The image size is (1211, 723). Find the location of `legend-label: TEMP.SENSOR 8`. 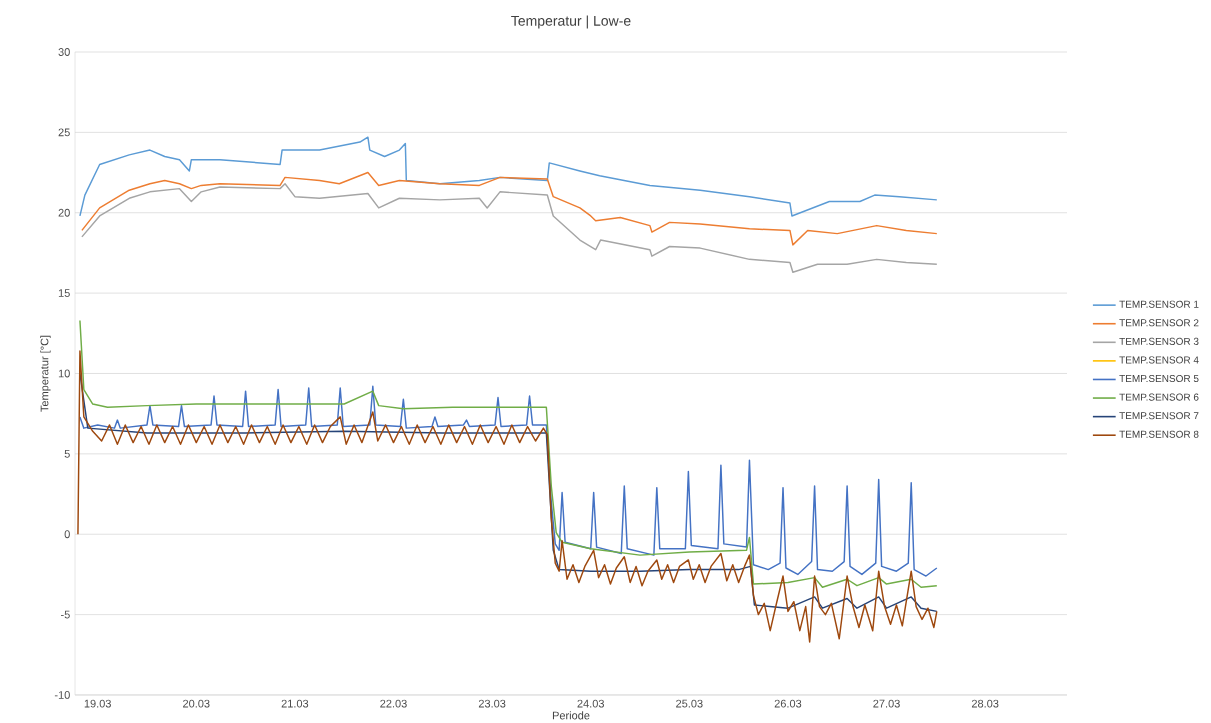

legend-label: TEMP.SENSOR 8 is located at coordinates (1159, 434).